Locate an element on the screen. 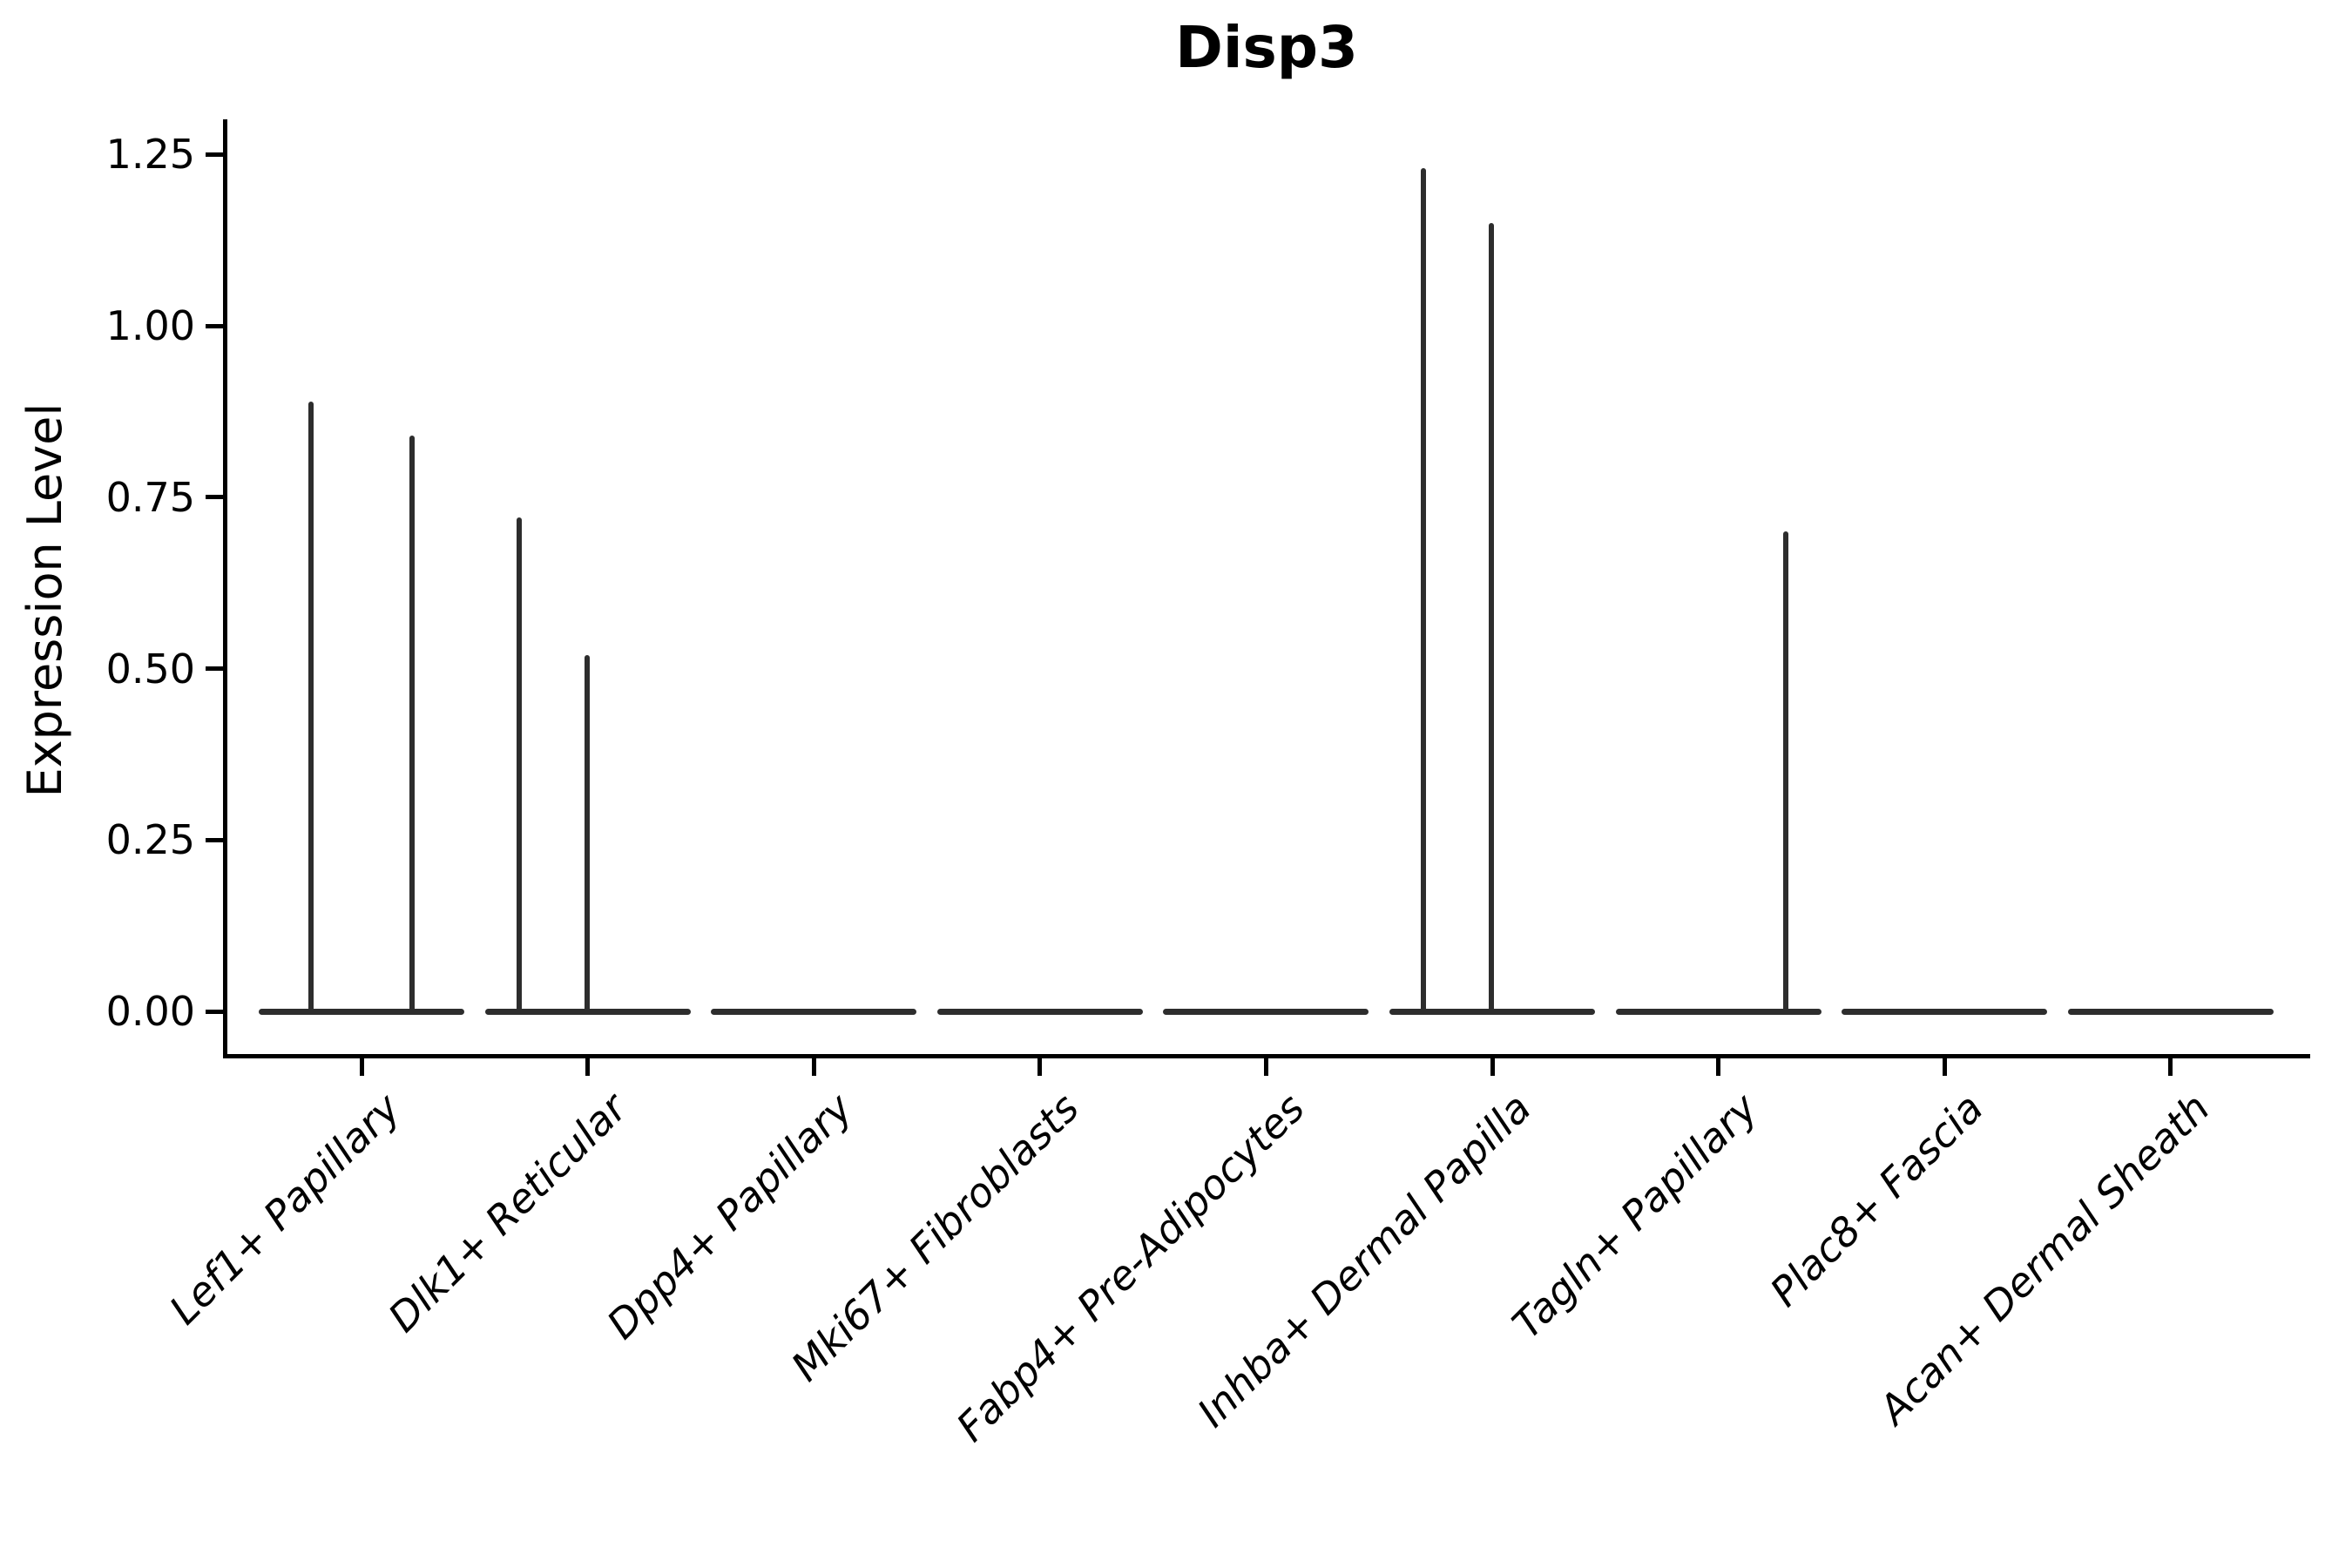 The image size is (2352, 1568). y-tick-label: 0.75 is located at coordinates (150, 497).